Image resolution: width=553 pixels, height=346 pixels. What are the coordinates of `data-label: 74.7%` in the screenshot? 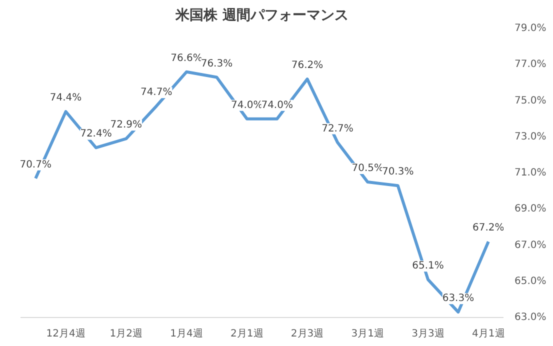 It's located at (156, 92).